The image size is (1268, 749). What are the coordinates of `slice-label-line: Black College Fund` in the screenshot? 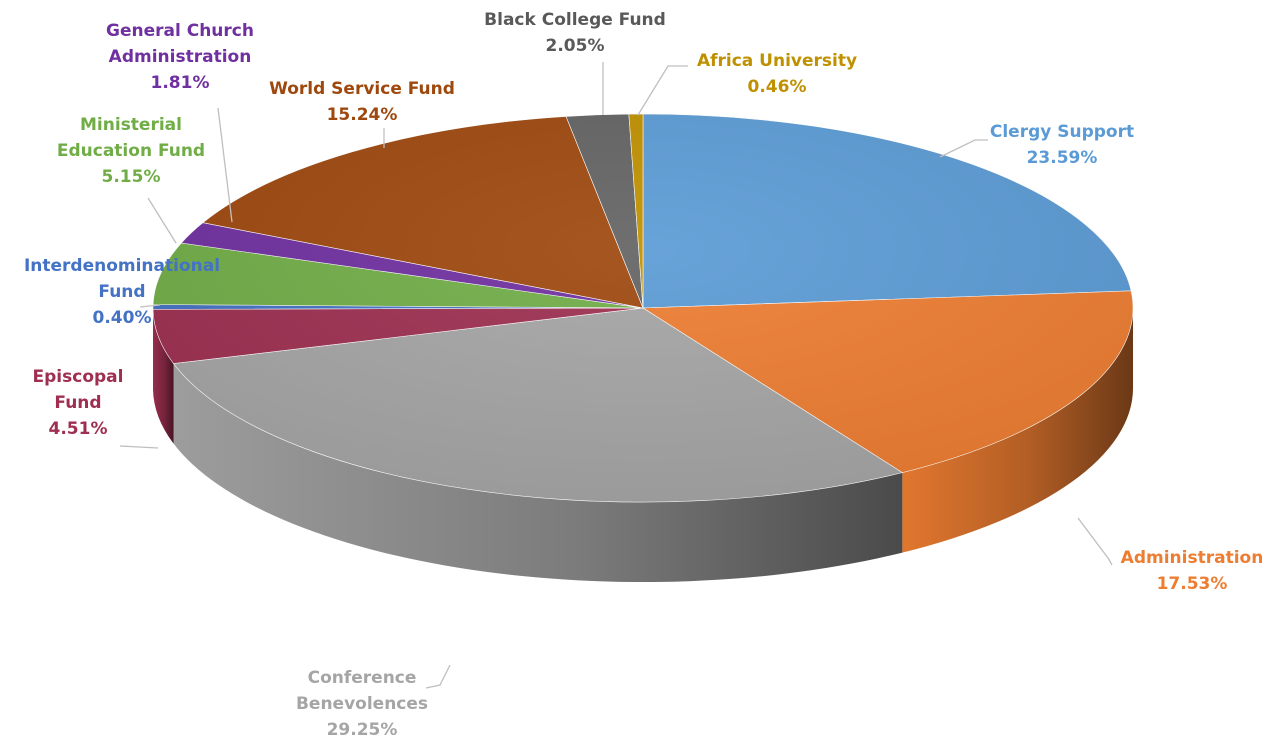 It's located at (575, 20).